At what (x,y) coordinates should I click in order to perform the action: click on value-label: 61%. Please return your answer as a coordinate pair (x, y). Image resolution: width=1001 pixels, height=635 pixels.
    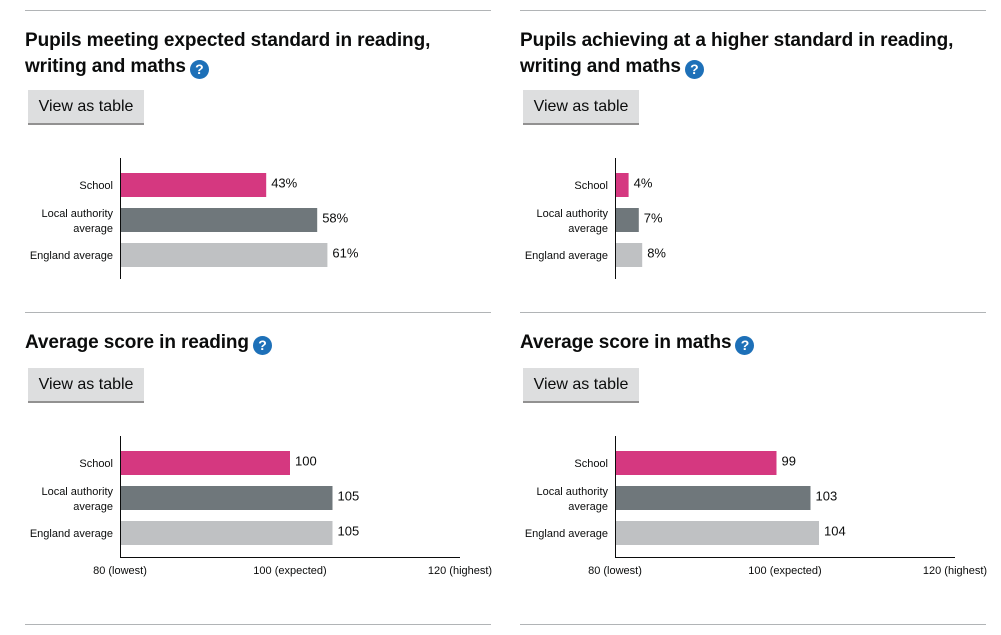
    Looking at the image, I should click on (345, 253).